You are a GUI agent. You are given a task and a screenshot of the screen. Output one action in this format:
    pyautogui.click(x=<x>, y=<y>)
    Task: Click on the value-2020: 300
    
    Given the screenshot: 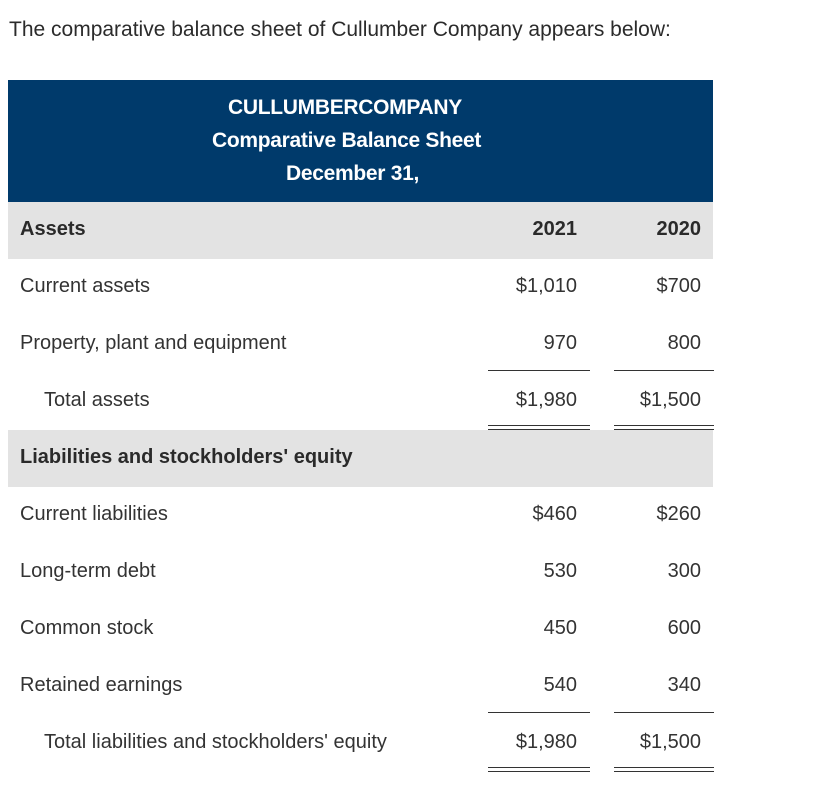 What is the action you would take?
    pyautogui.click(x=684, y=571)
    